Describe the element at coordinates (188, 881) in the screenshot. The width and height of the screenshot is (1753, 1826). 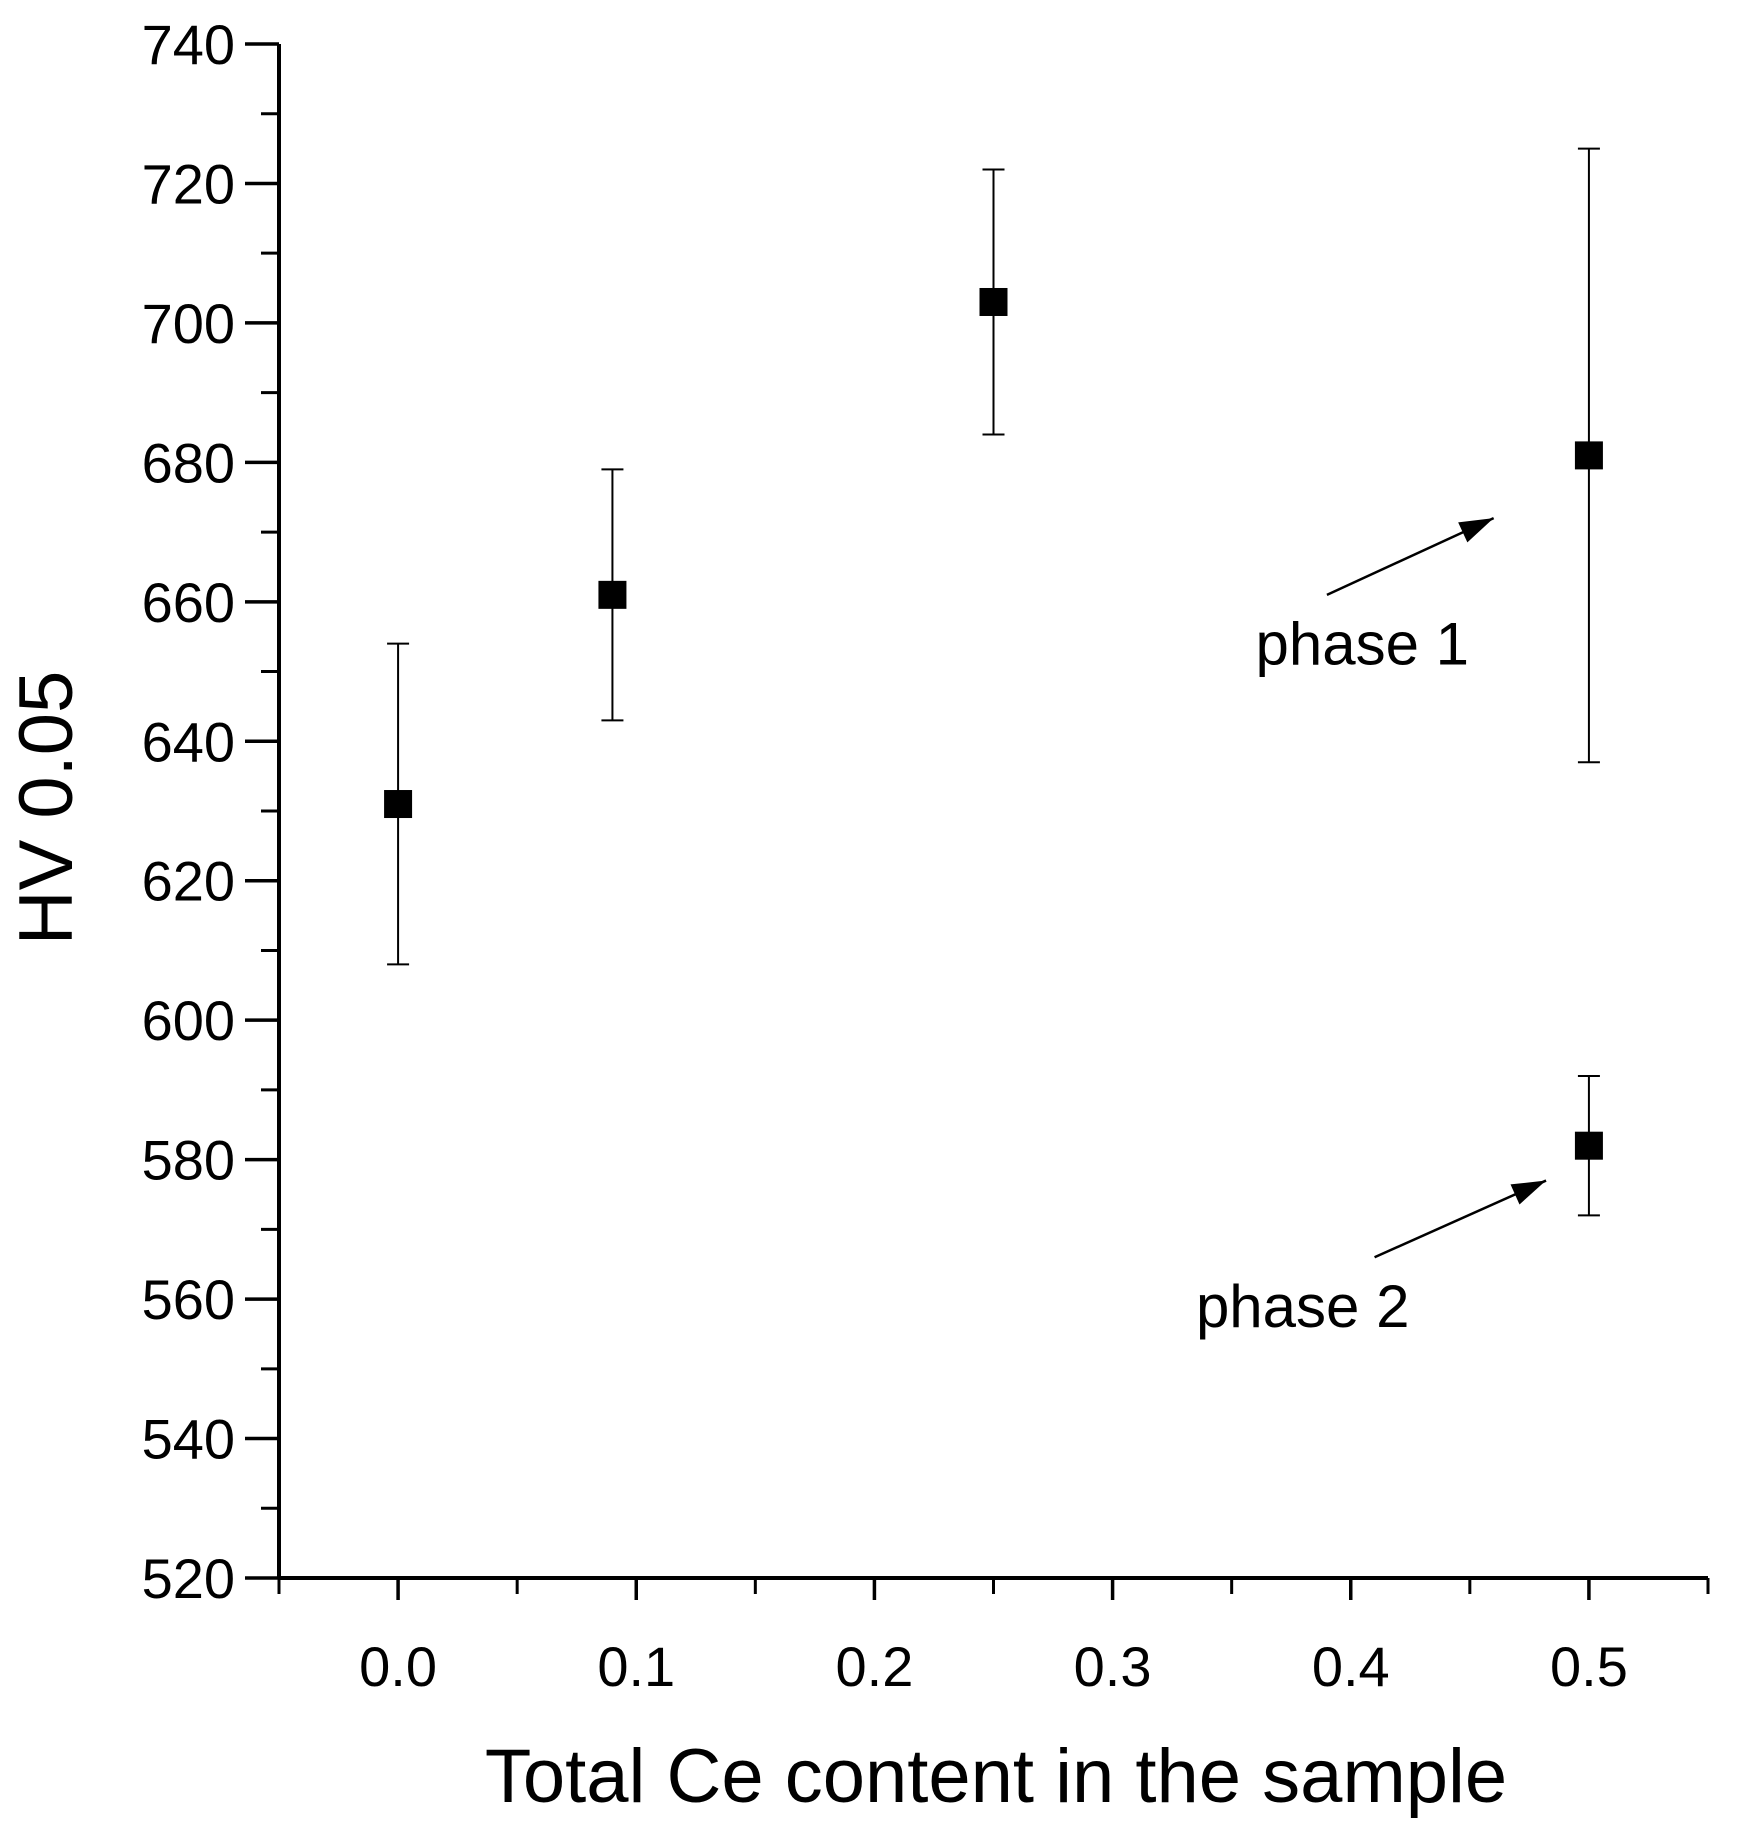
I see `y-tick-label: 620` at that location.